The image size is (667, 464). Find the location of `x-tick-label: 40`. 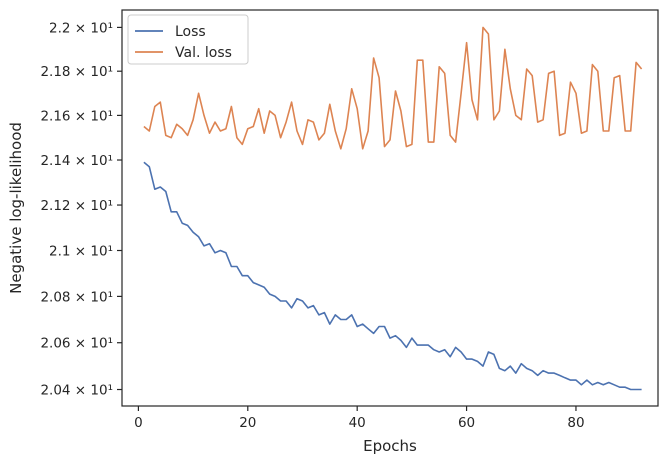

x-tick-label: 40 is located at coordinates (357, 423).